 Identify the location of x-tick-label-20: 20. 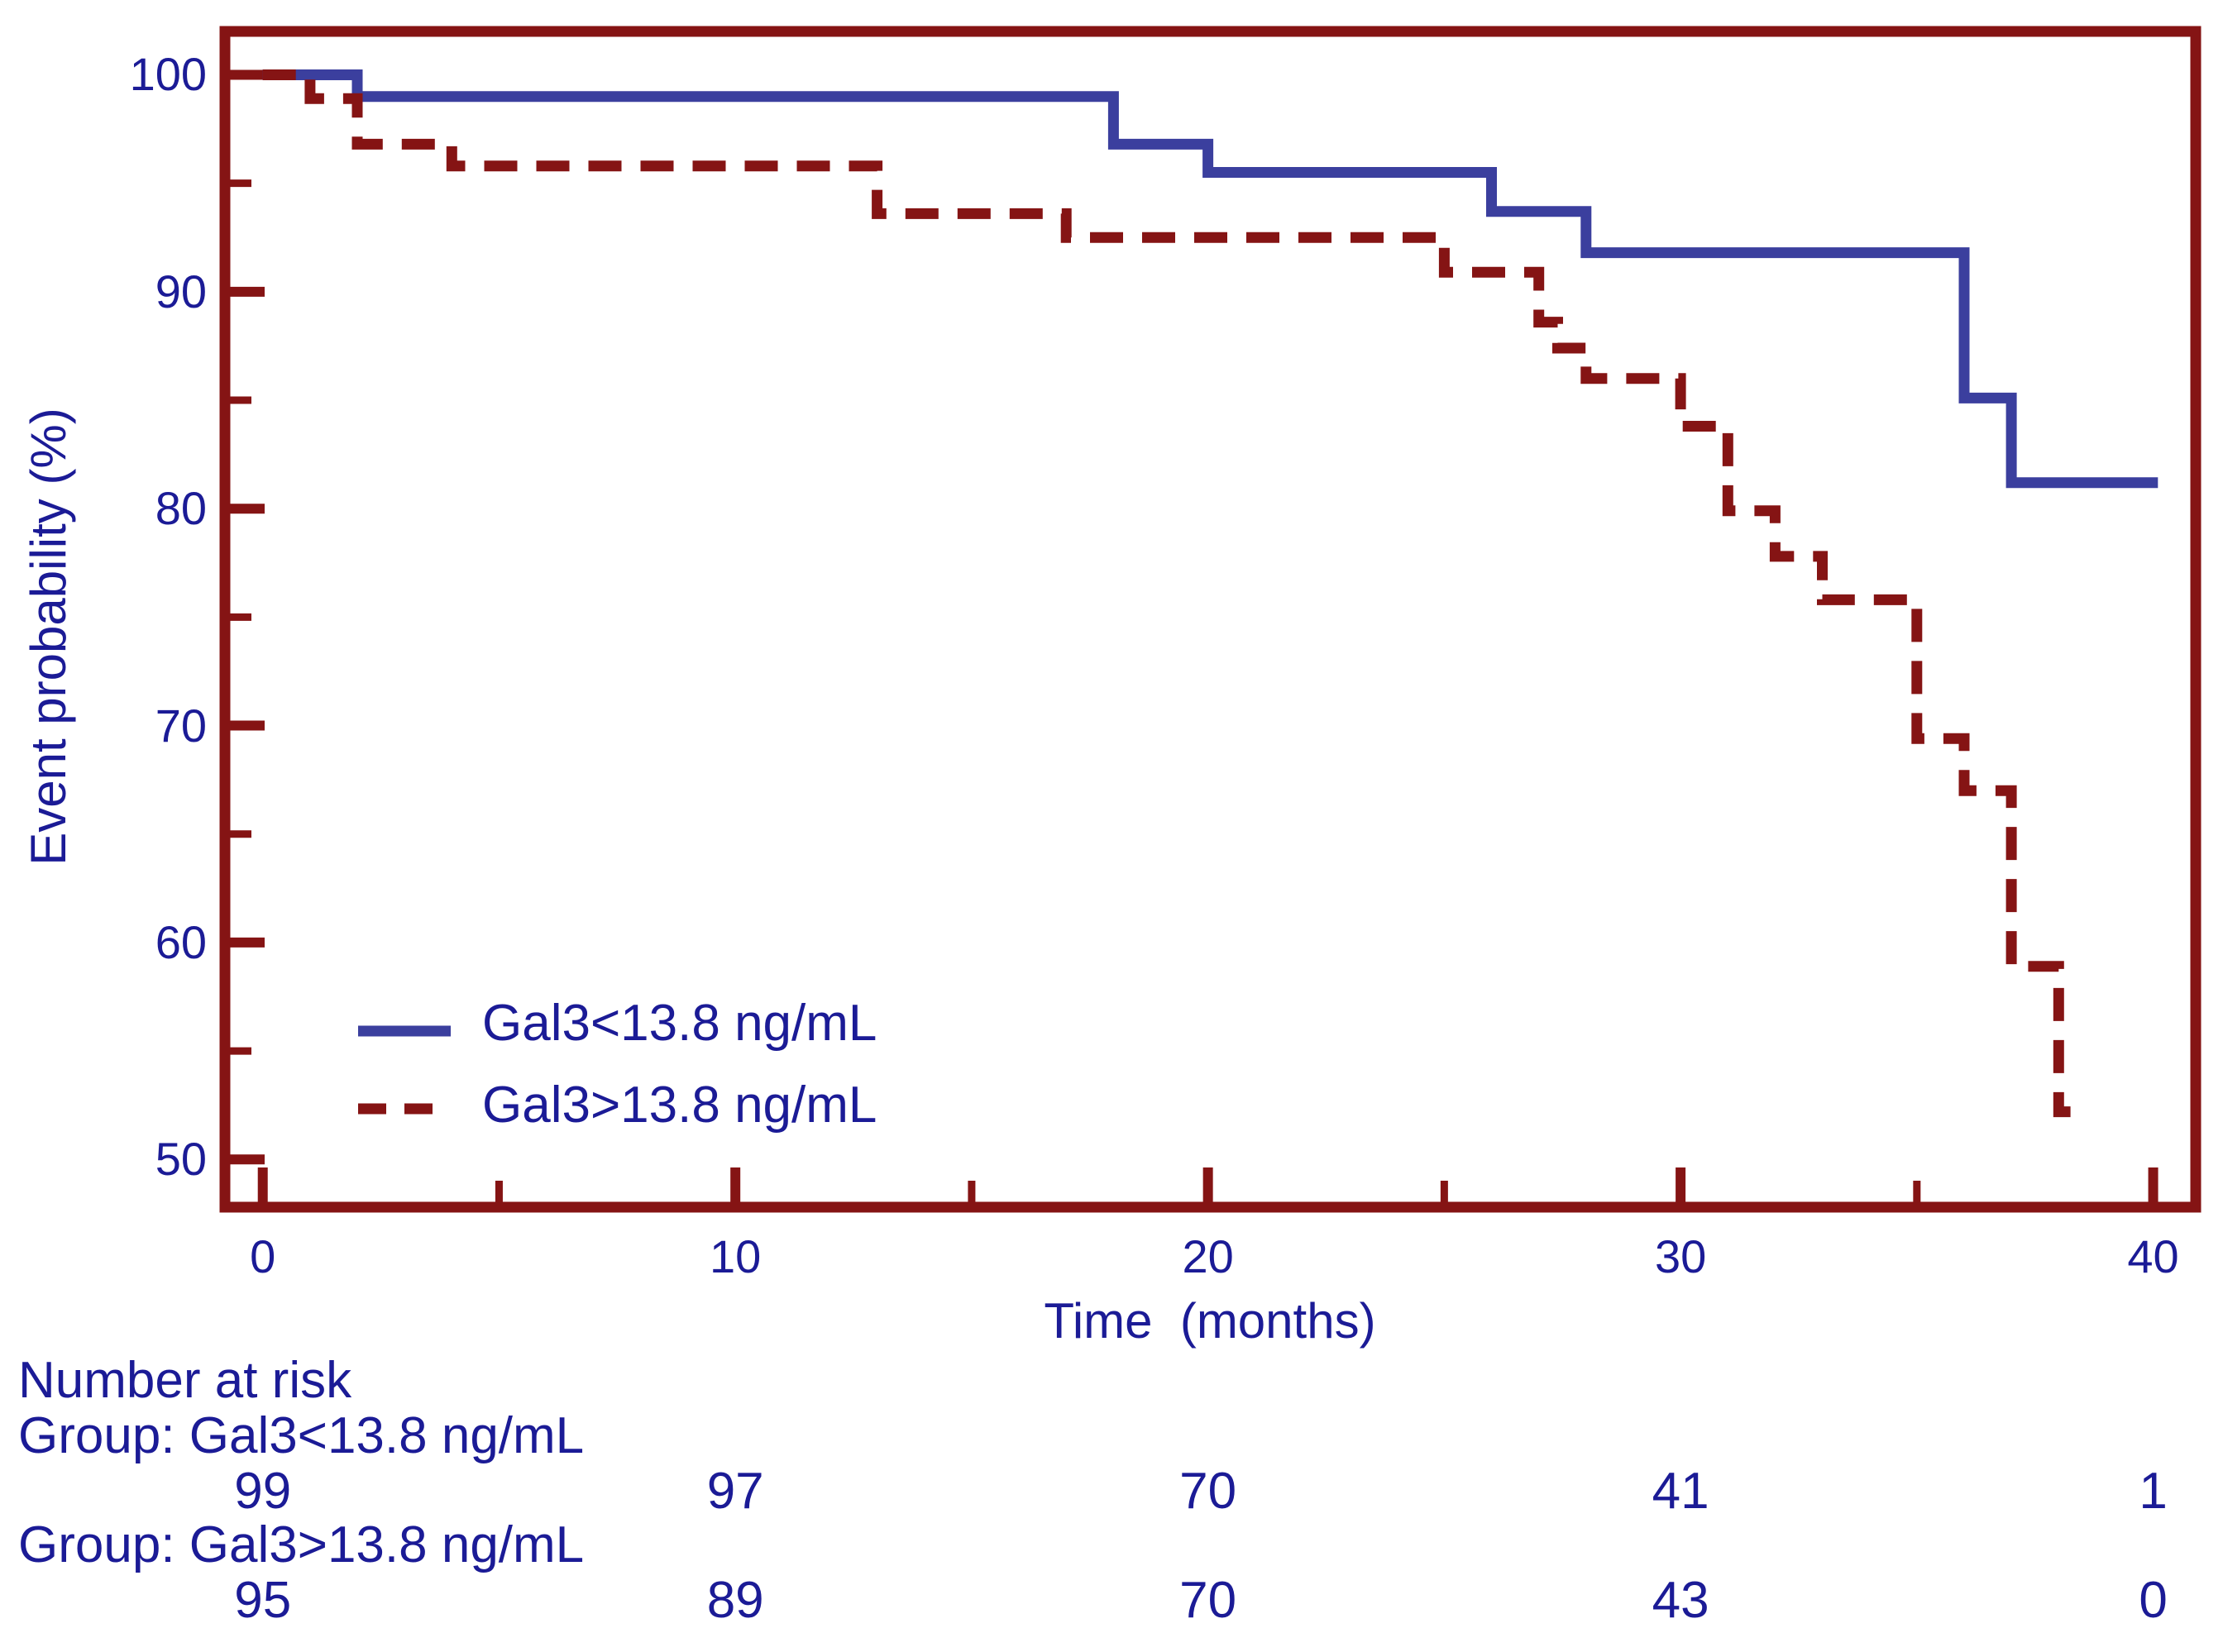
(1208, 1256).